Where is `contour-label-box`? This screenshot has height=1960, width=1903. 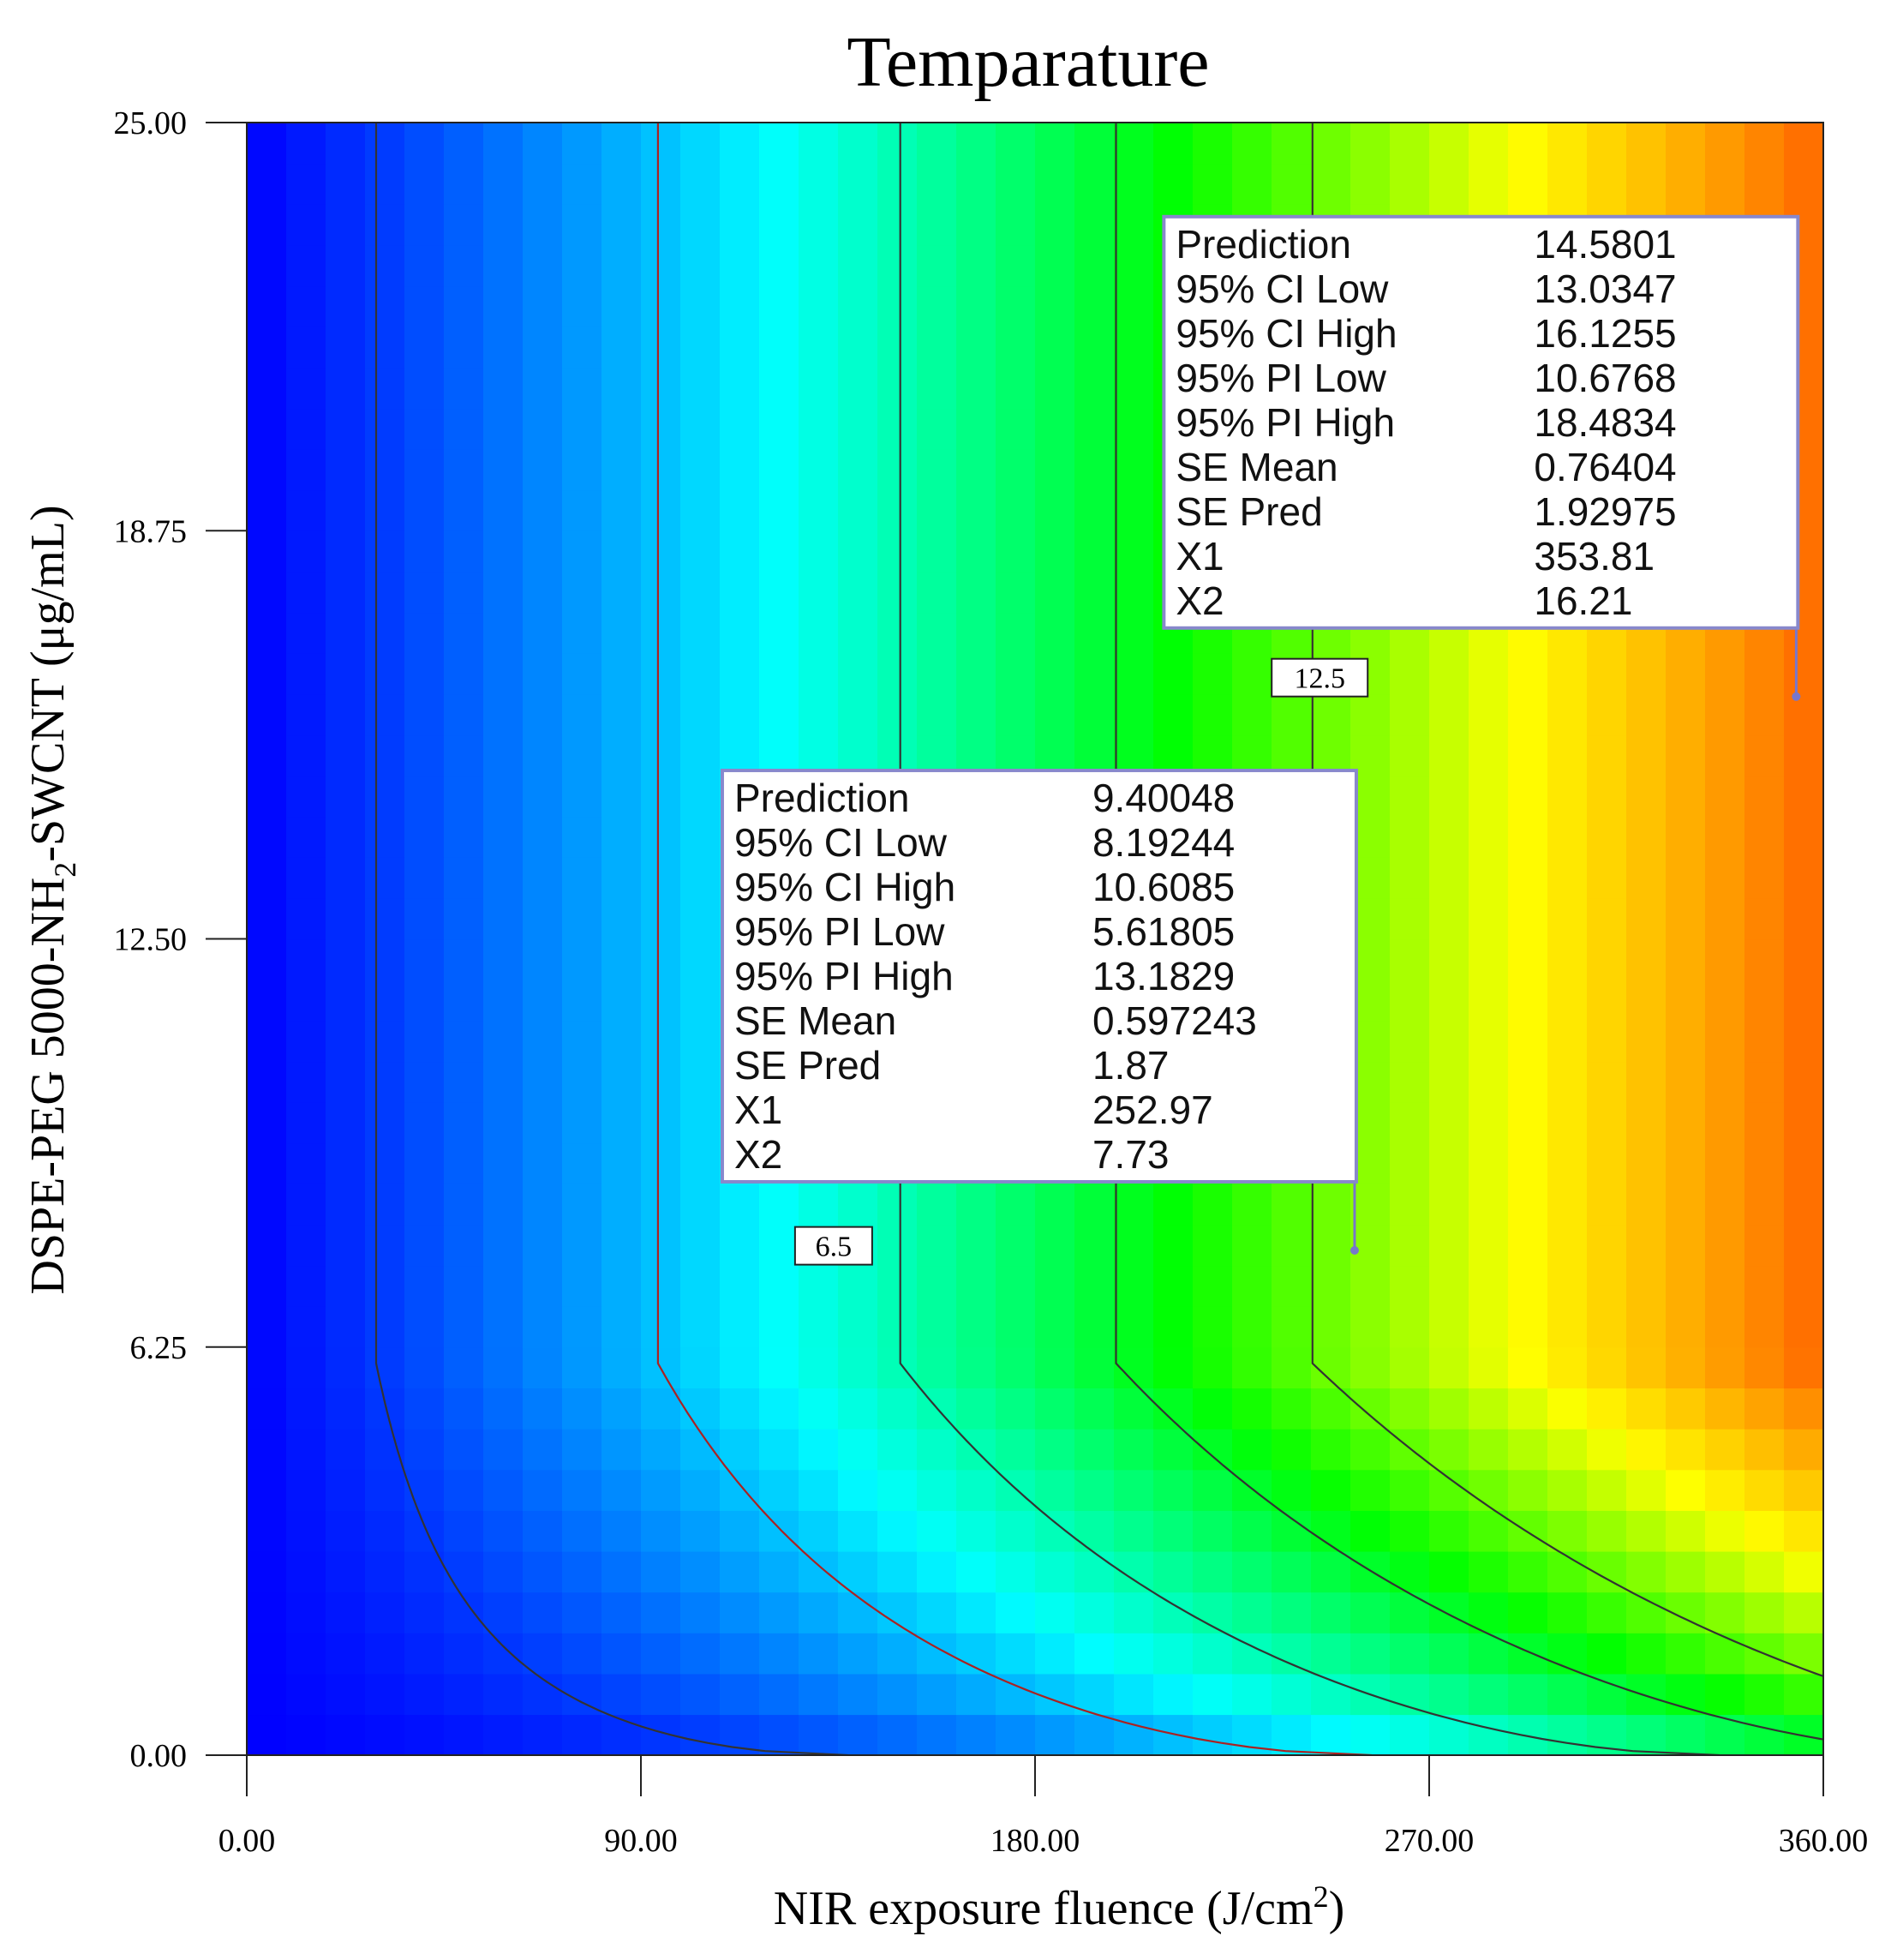 contour-label-box is located at coordinates (833, 1246).